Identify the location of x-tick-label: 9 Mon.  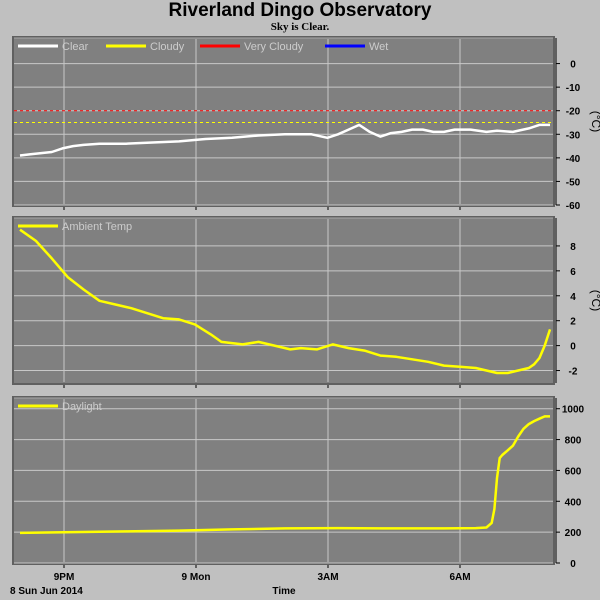
(196, 577).